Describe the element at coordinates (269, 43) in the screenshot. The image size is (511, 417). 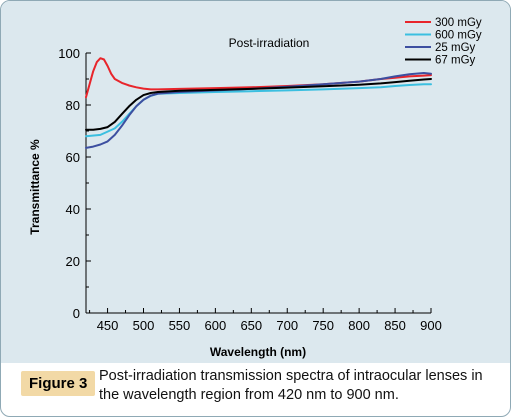
I see `chart-title: Post-irradiation` at that location.